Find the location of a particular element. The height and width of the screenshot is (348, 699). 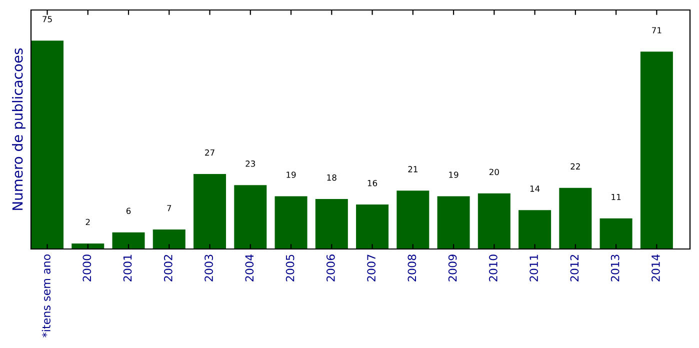

x-tick-label: 2004 is located at coordinates (249, 268).